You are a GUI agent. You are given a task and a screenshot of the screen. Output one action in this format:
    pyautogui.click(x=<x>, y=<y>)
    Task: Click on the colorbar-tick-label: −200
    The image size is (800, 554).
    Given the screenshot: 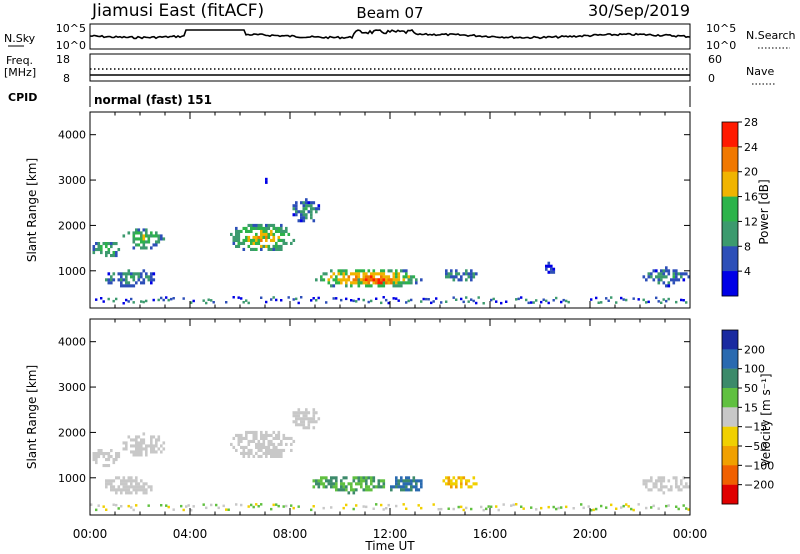 What is the action you would take?
    pyautogui.click(x=759, y=485)
    